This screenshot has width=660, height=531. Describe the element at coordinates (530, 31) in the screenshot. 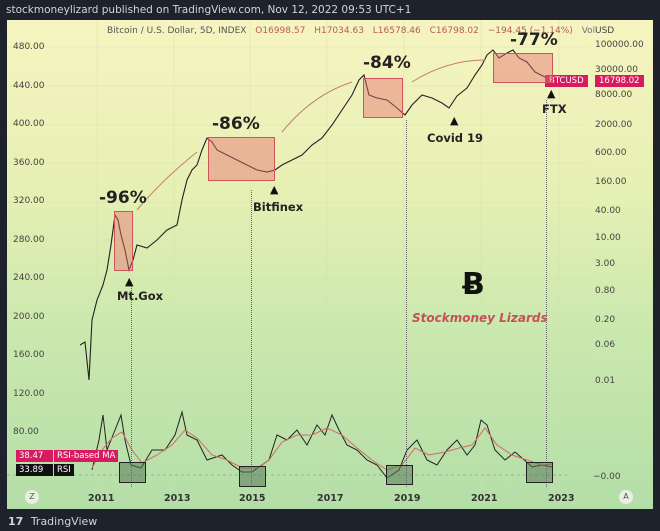

I see `change-value: −194.45 (−1.14%)` at that location.